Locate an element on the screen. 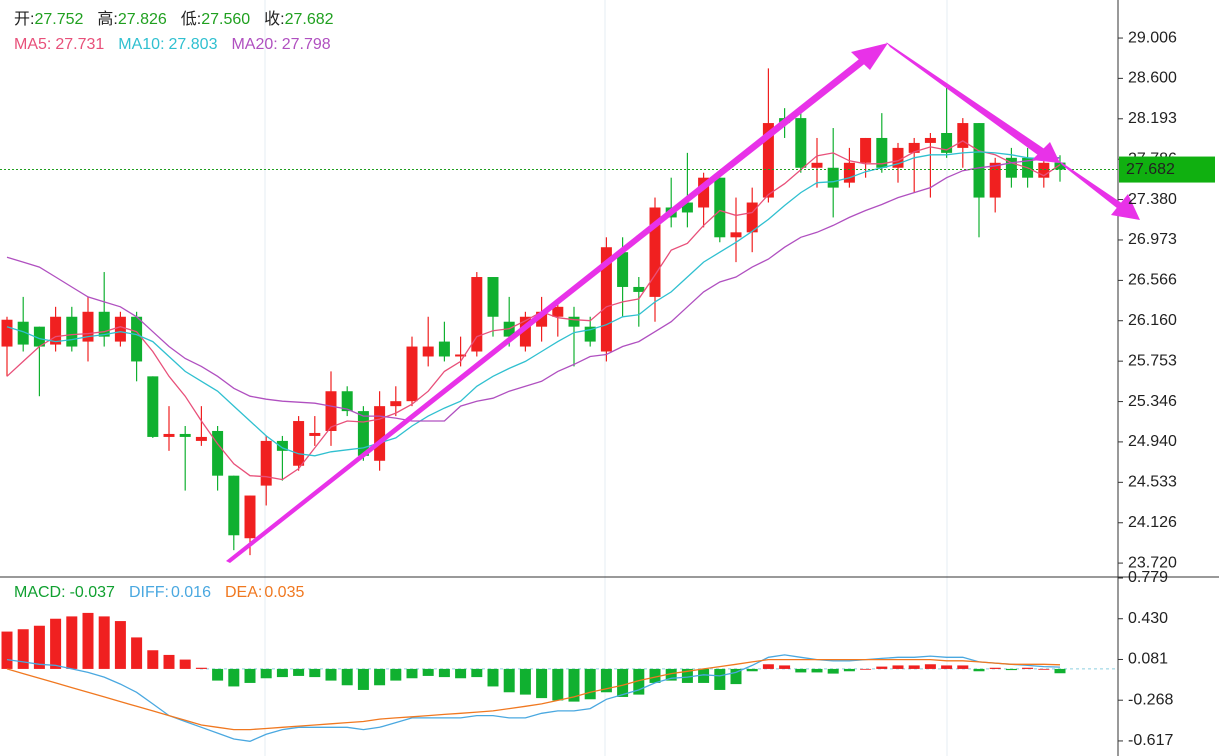  y-tick-label: 26.973 is located at coordinates (1152, 239).